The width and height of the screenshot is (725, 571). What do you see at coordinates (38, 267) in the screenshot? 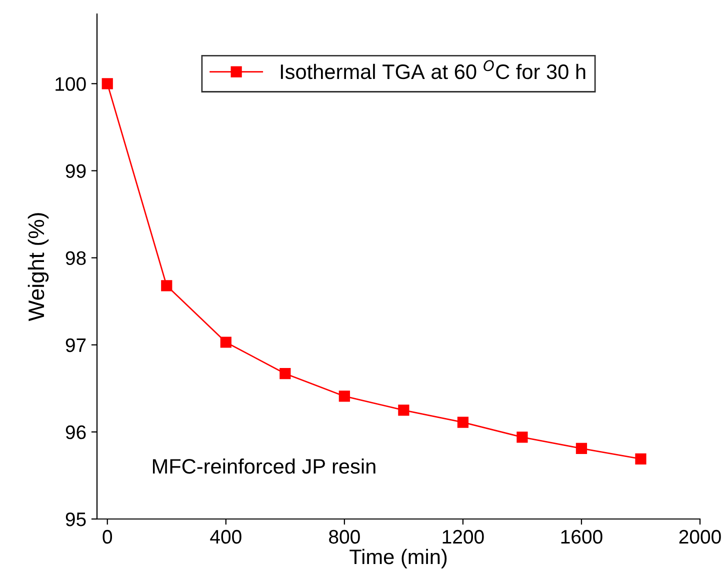
I see `y-axis-title: Weight (%)` at bounding box center [38, 267].